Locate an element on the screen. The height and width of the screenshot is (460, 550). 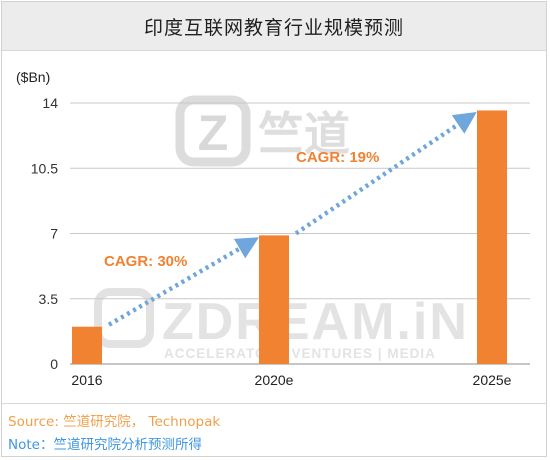
x-tick-label: 2020e is located at coordinates (274, 380).